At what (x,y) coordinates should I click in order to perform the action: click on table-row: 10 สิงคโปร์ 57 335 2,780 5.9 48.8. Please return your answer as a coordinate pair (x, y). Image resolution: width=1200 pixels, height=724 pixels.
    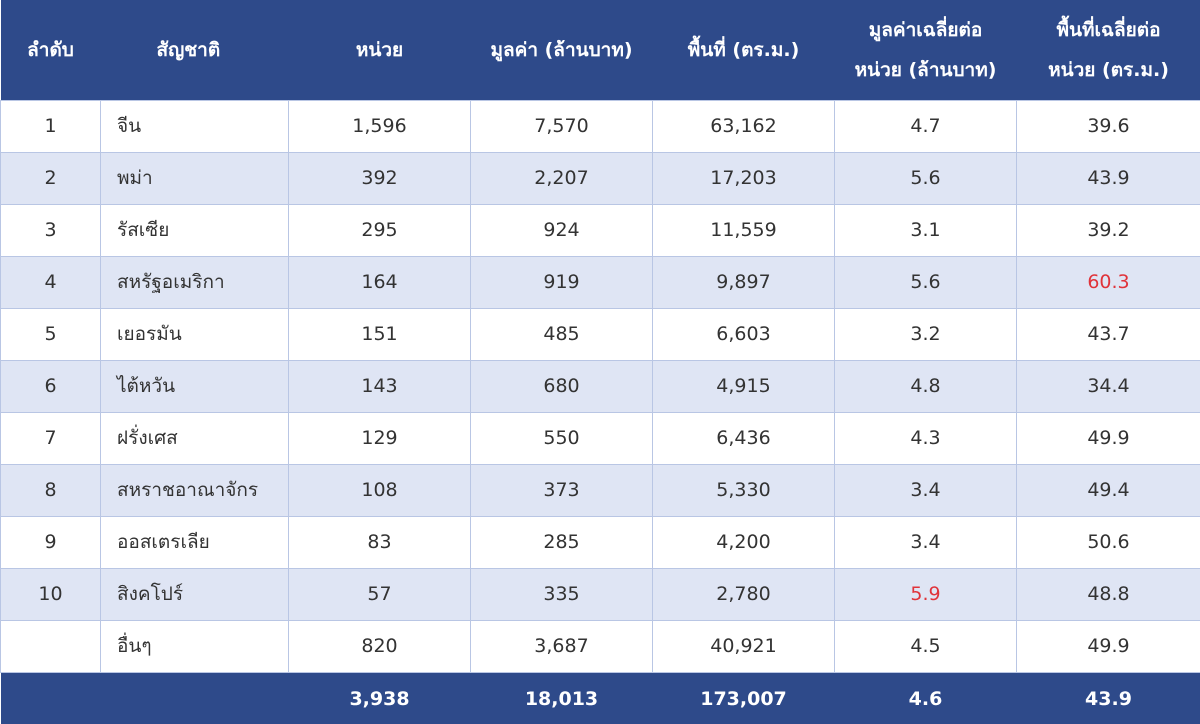
    Looking at the image, I should click on (600, 594).